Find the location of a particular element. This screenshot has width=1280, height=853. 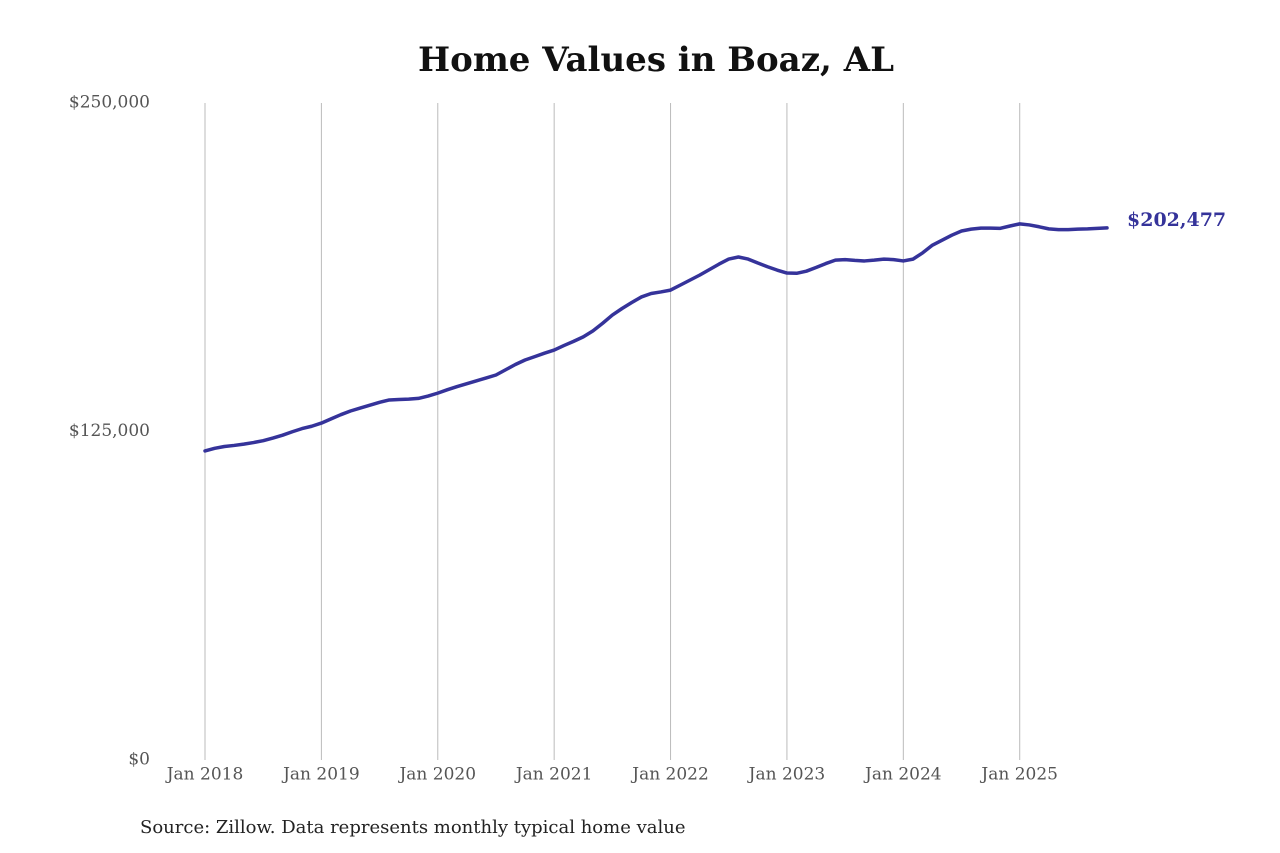

x-tick-label: Jan 2025 is located at coordinates (1018, 775).